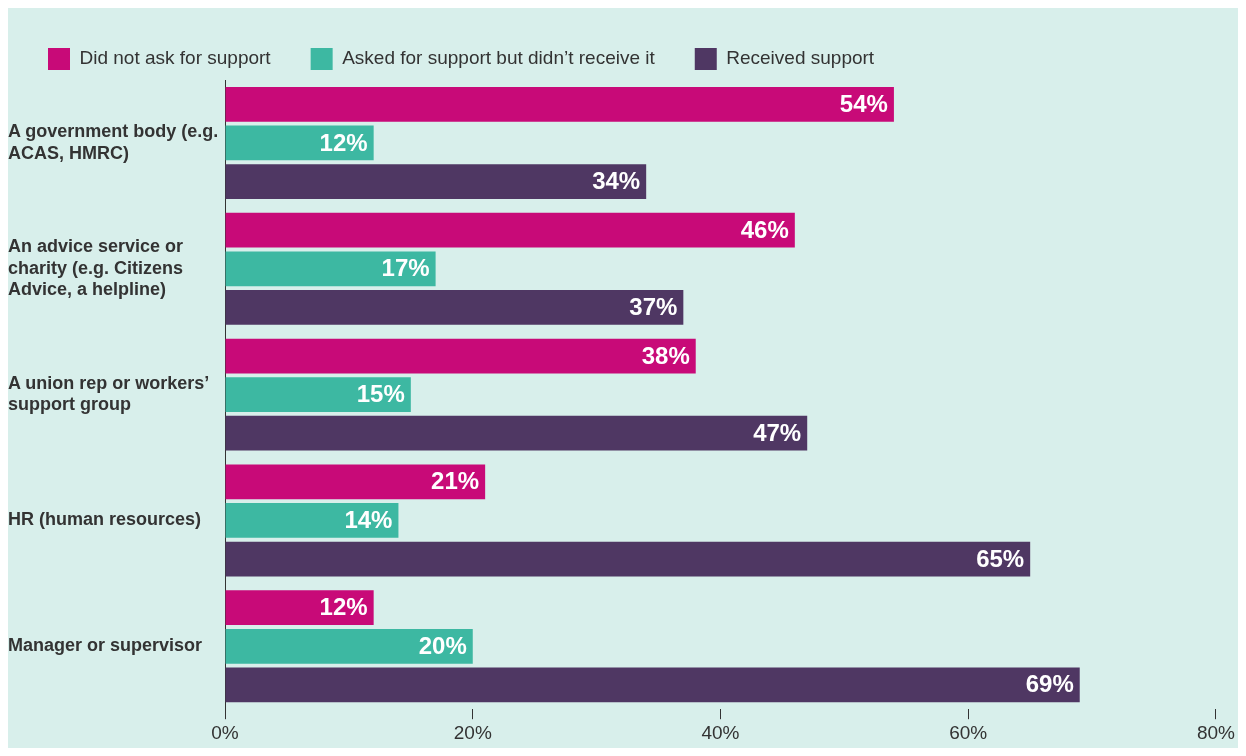  What do you see at coordinates (499, 58) in the screenshot?
I see `legend-label: Asked for support but didn’t receive it` at bounding box center [499, 58].